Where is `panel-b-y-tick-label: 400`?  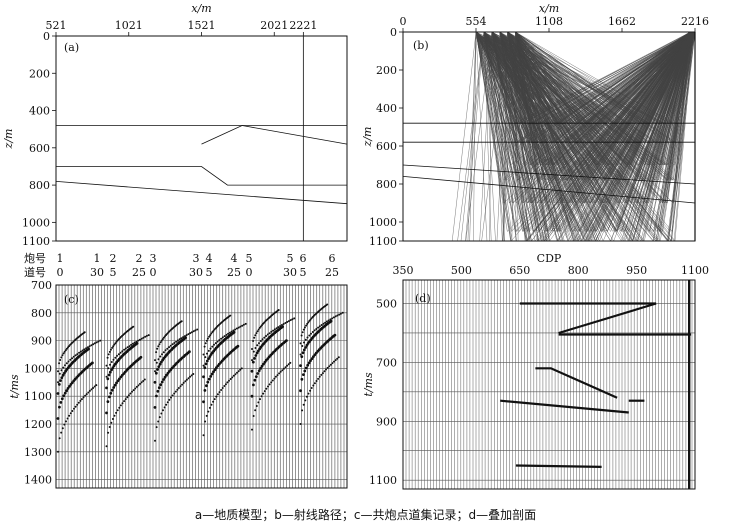
panel-b-y-tick-label: 400 is located at coordinates (386, 108).